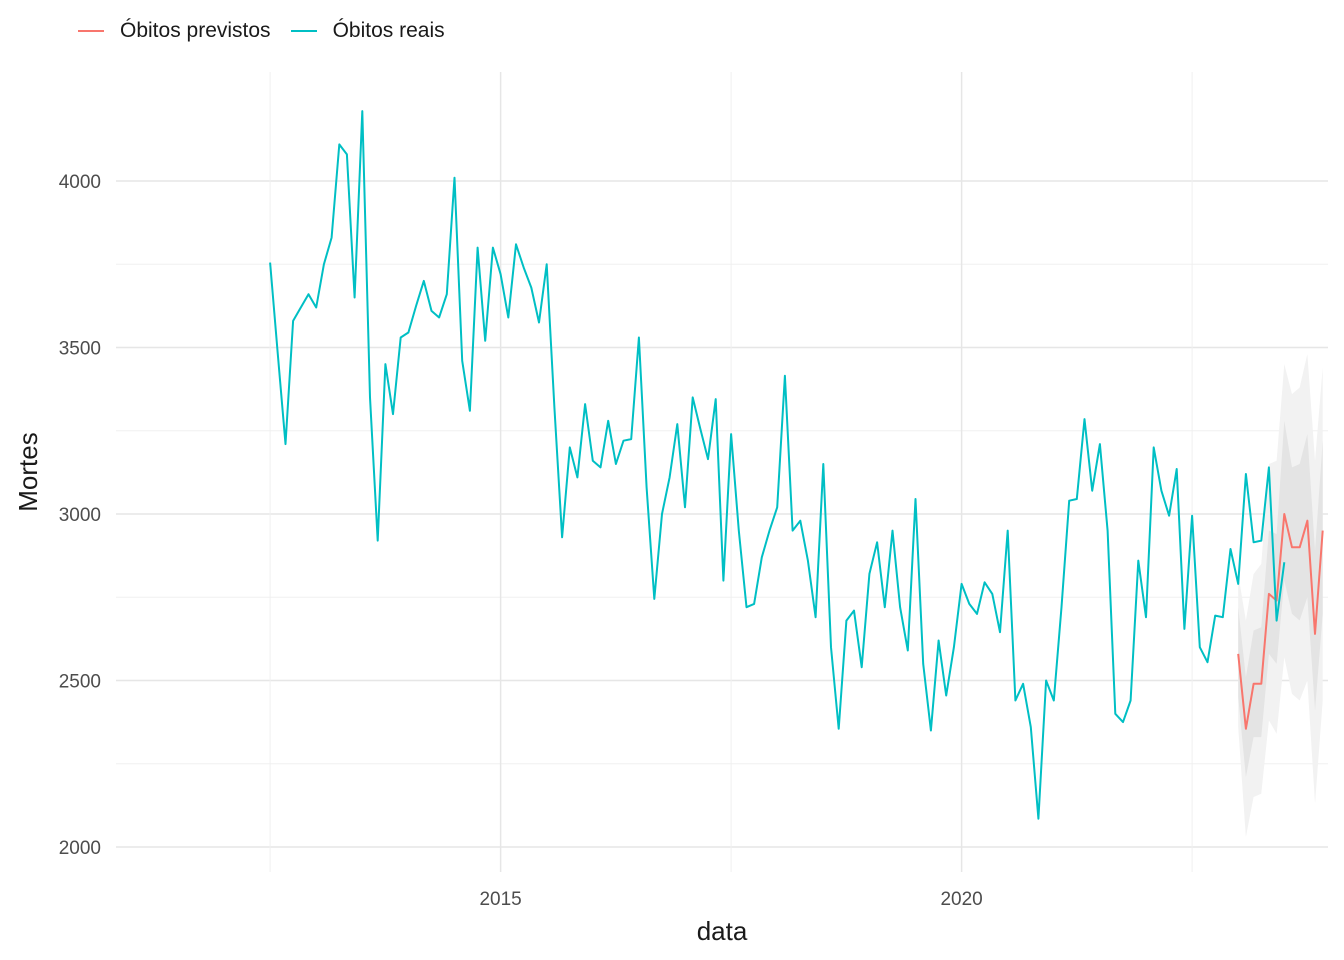 This screenshot has width=1344, height=960. What do you see at coordinates (303, 31) in the screenshot?
I see `legend-key-reais` at bounding box center [303, 31].